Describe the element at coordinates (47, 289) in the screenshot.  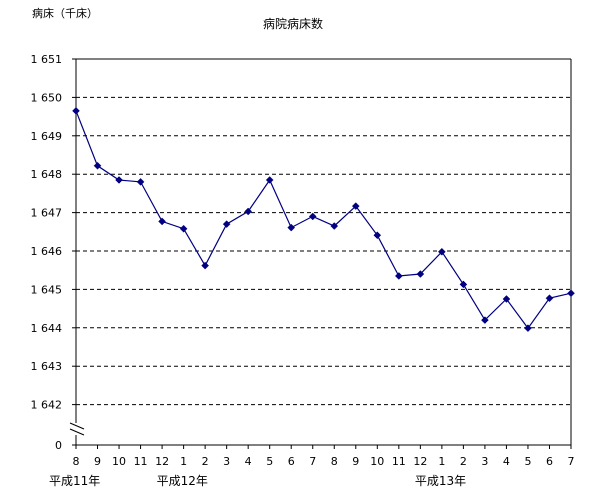
I see `y-tick-label: 1 645` at that location.